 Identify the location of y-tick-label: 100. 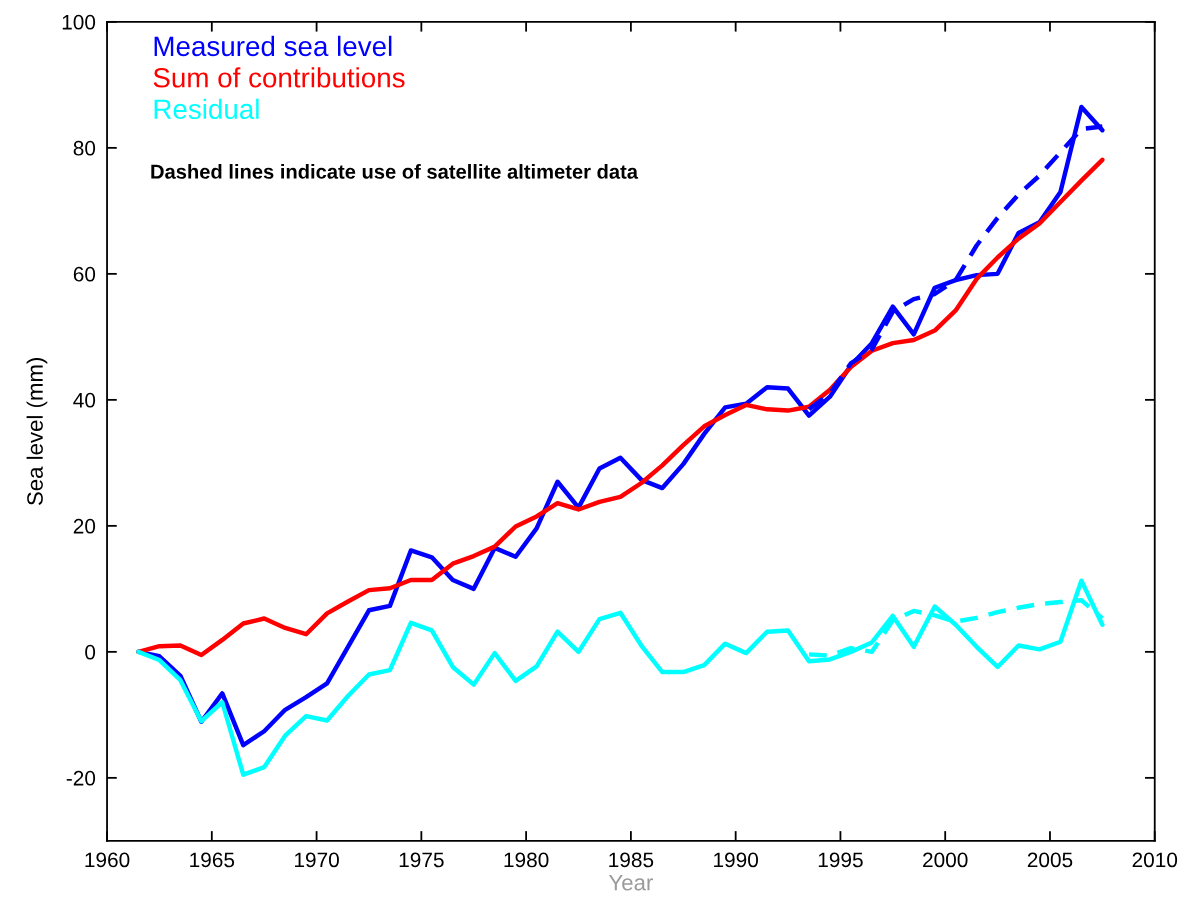
(79, 22).